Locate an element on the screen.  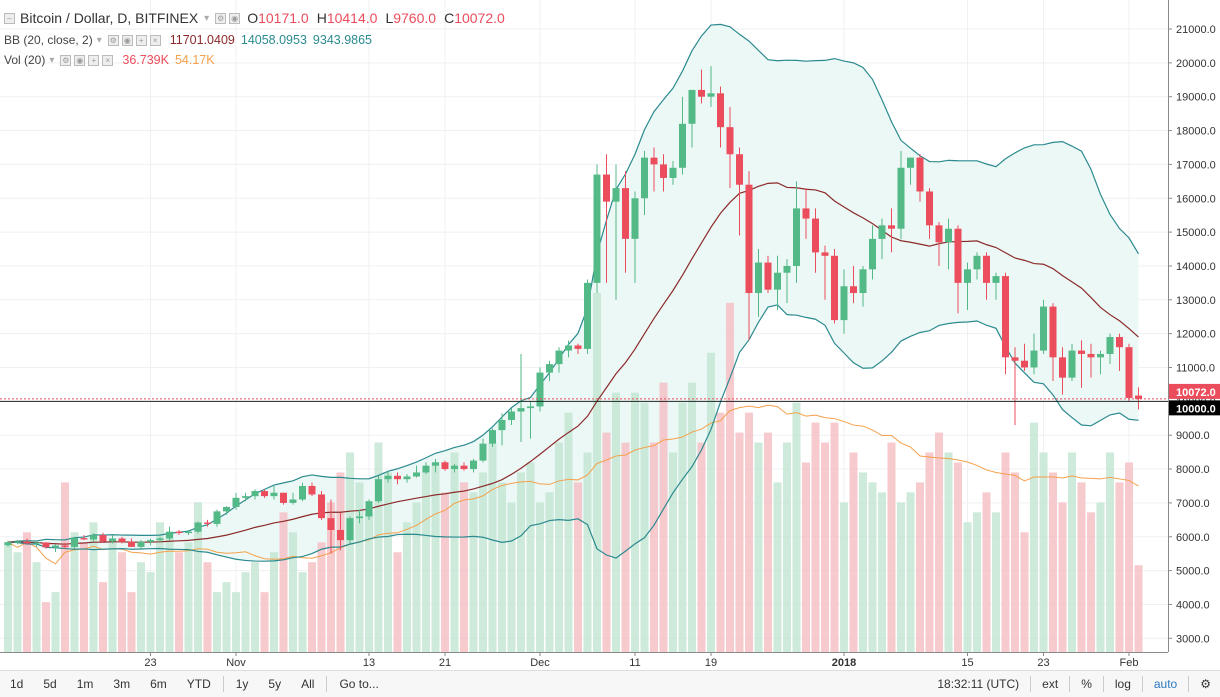
price-axis-background is located at coordinates (1194, 335).